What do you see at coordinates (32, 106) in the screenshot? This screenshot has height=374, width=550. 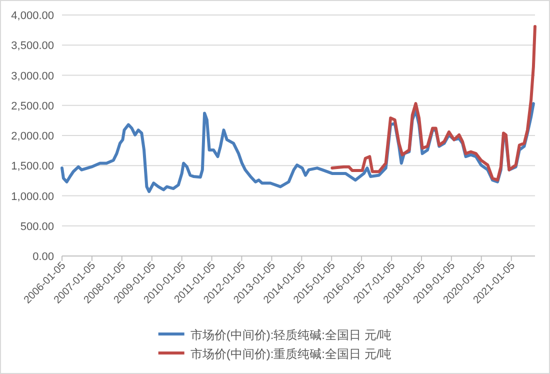 I see `y-tick-label: 2,500.00` at bounding box center [32, 106].